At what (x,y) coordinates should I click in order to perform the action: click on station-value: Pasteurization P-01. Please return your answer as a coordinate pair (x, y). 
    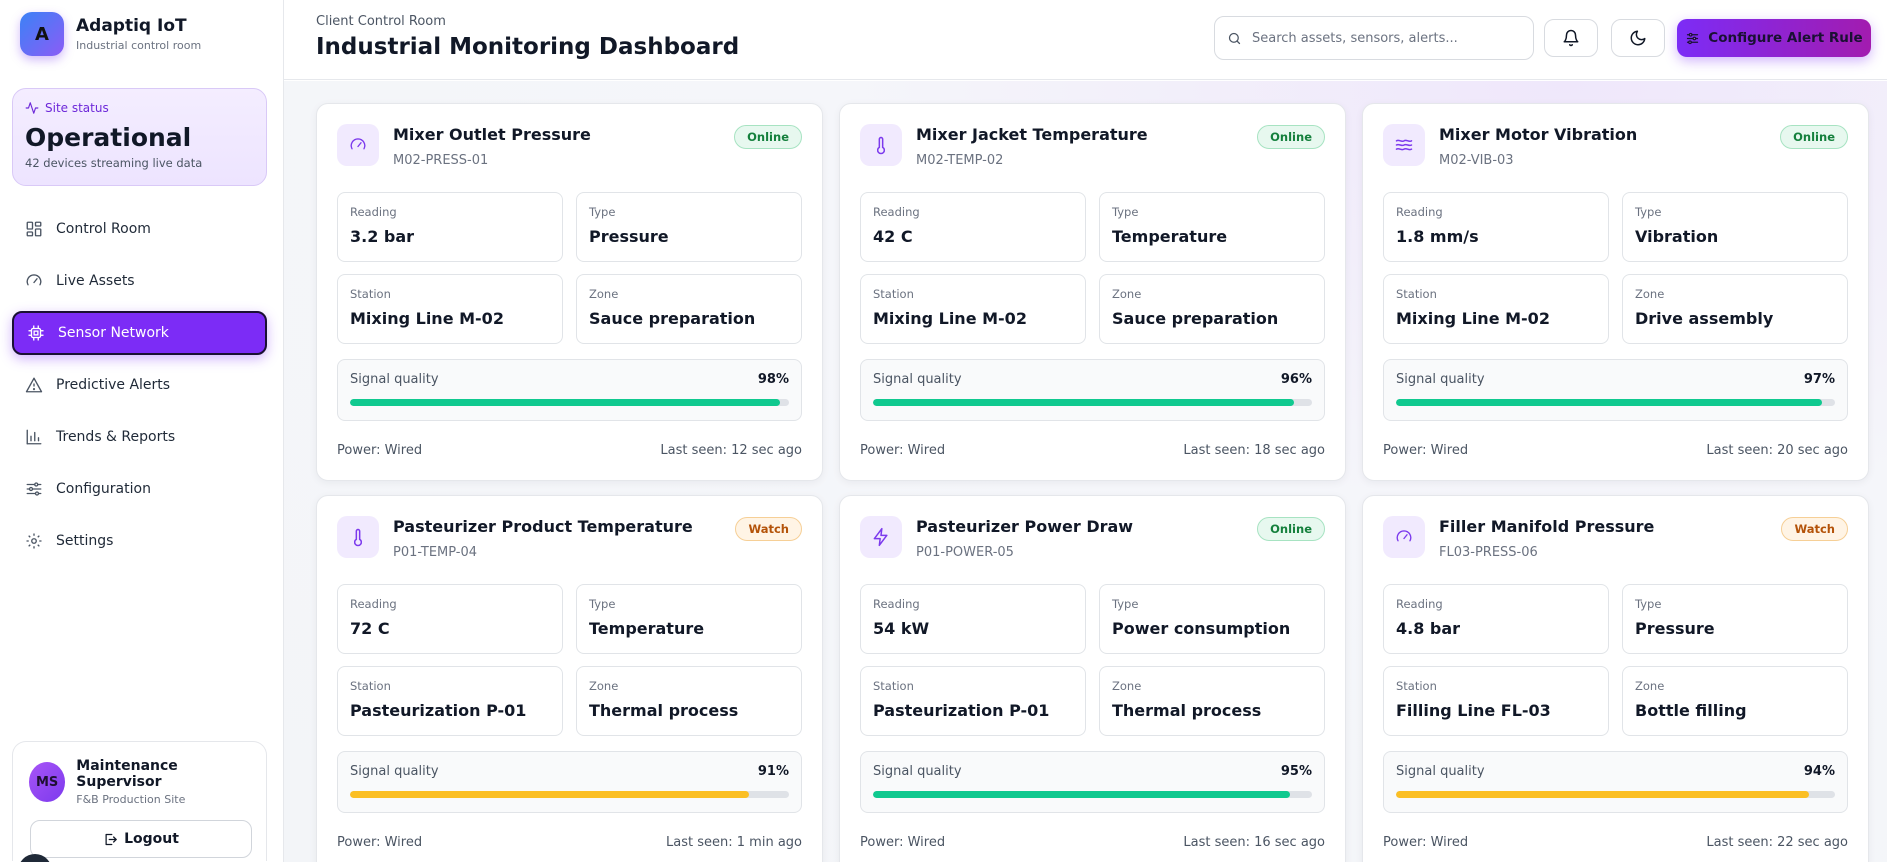
    Looking at the image, I should click on (961, 710).